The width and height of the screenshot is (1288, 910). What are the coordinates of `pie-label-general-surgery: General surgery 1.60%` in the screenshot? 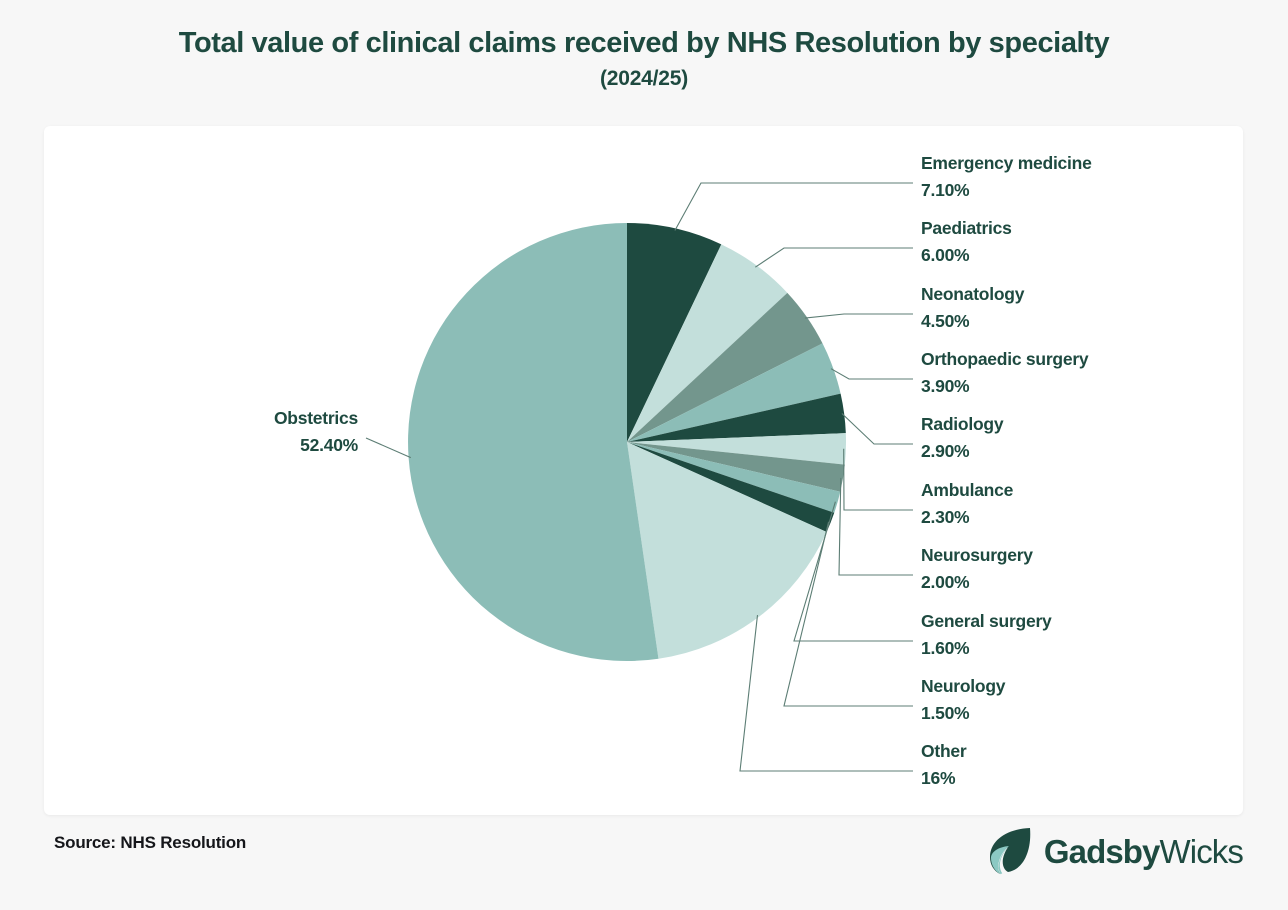 It's located at (986, 635).